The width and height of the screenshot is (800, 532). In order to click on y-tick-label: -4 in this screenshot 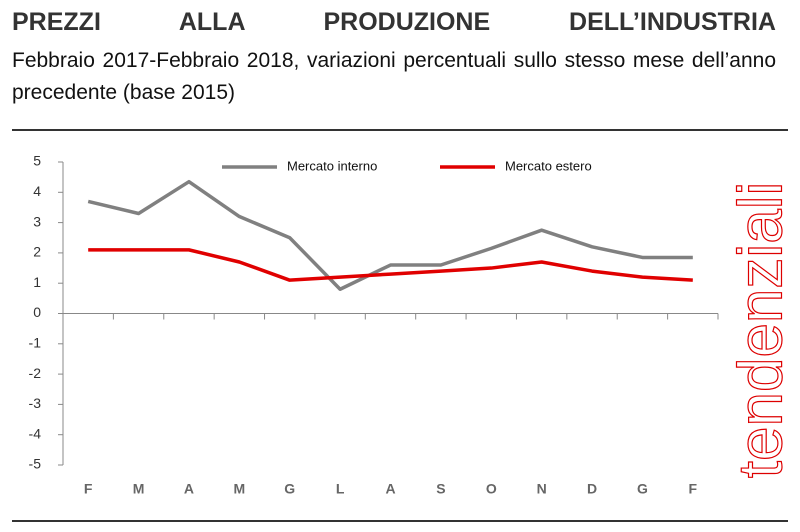, I will do `click(35, 433)`.